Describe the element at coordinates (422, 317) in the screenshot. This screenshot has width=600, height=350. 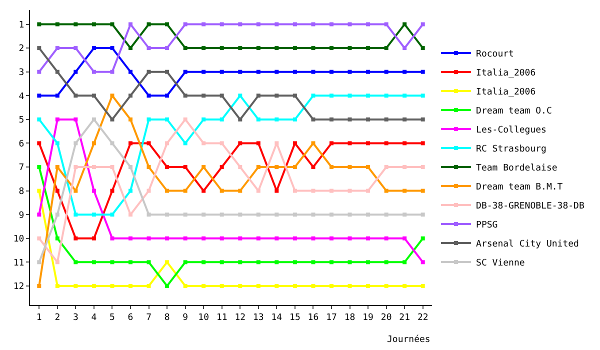
I see `x-tick-label: 22` at that location.